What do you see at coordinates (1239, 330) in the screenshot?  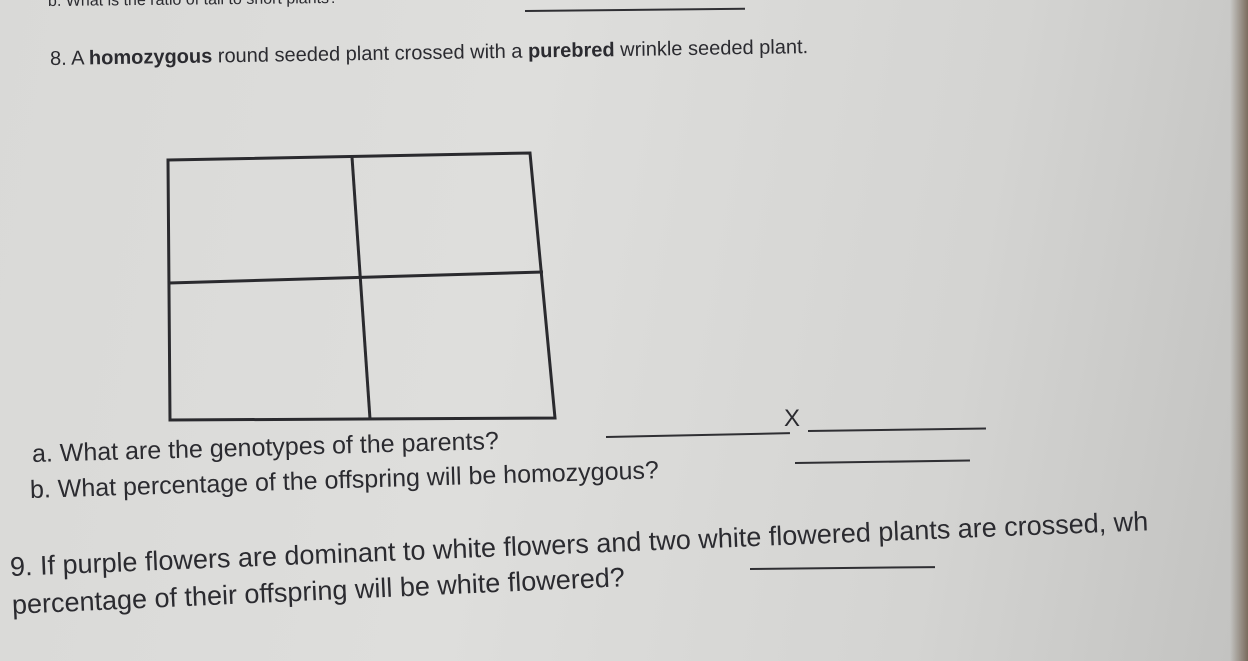 I see `page-edge-shadow` at bounding box center [1239, 330].